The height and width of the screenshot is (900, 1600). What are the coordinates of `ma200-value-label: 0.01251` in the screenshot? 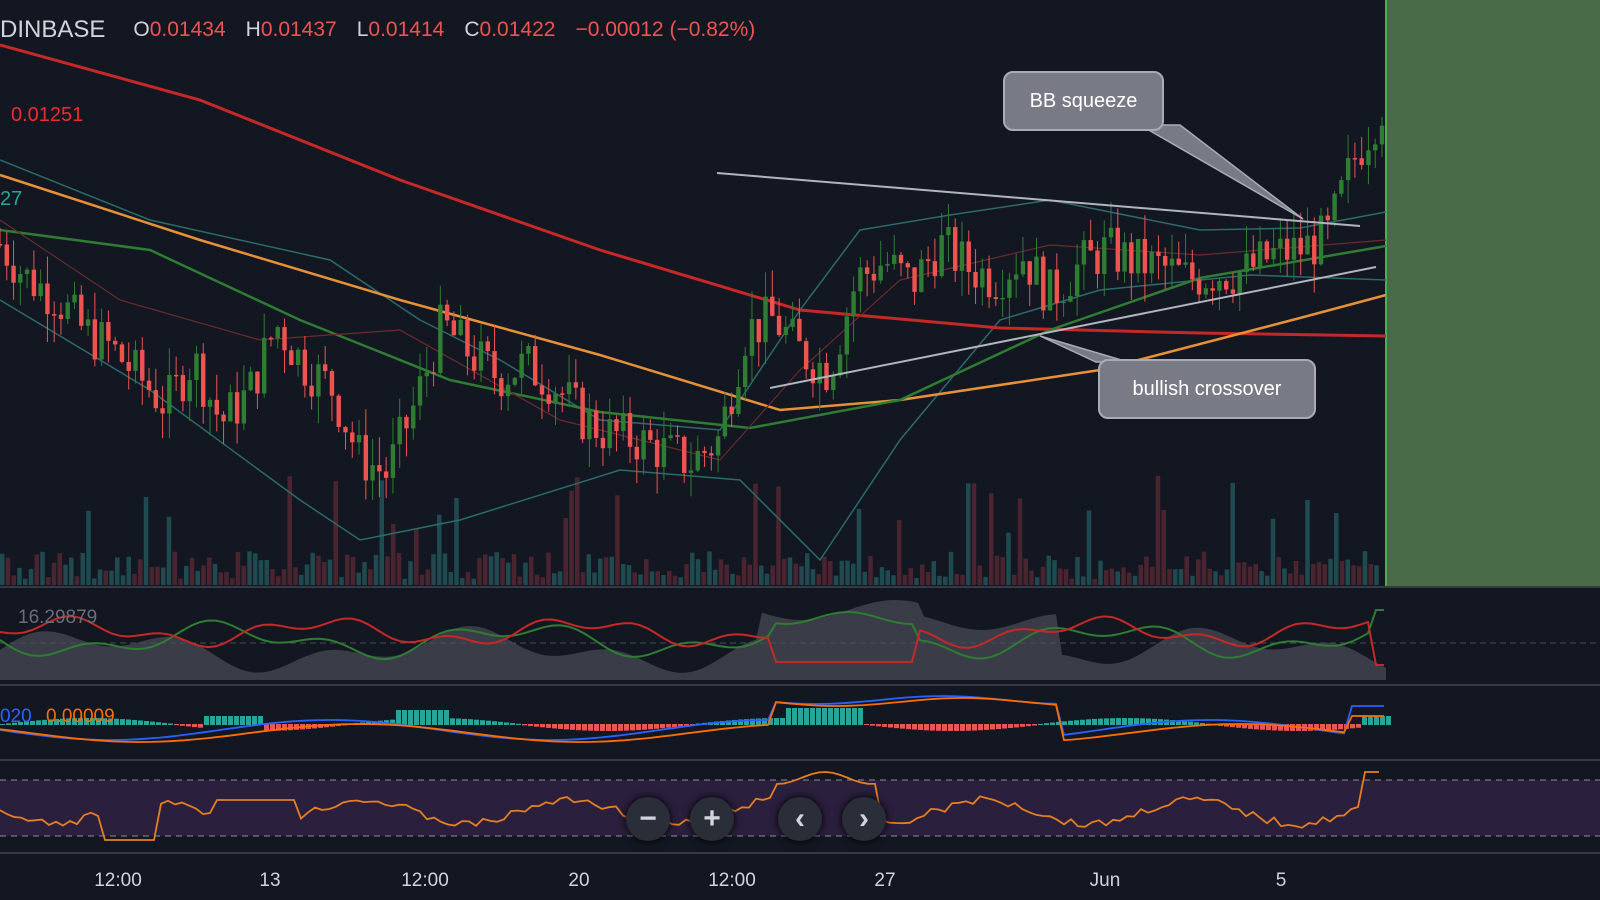 It's located at (47, 115).